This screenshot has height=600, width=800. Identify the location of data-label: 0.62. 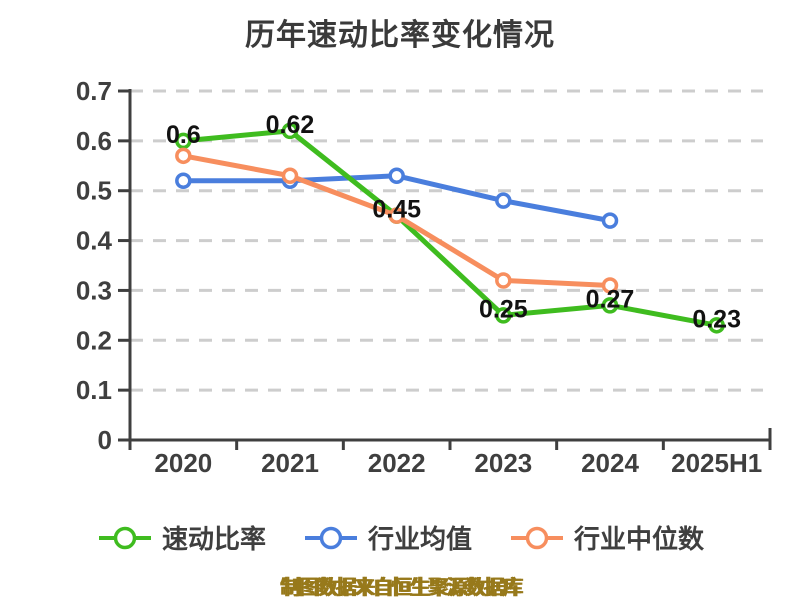
(290, 125).